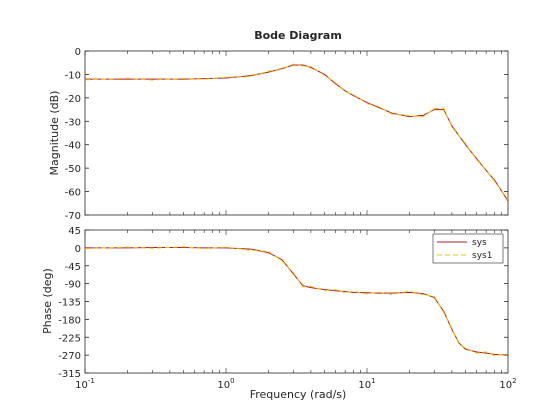 The width and height of the screenshot is (560, 420). I want to click on phase-ytick-label: -135, so click(69, 303).